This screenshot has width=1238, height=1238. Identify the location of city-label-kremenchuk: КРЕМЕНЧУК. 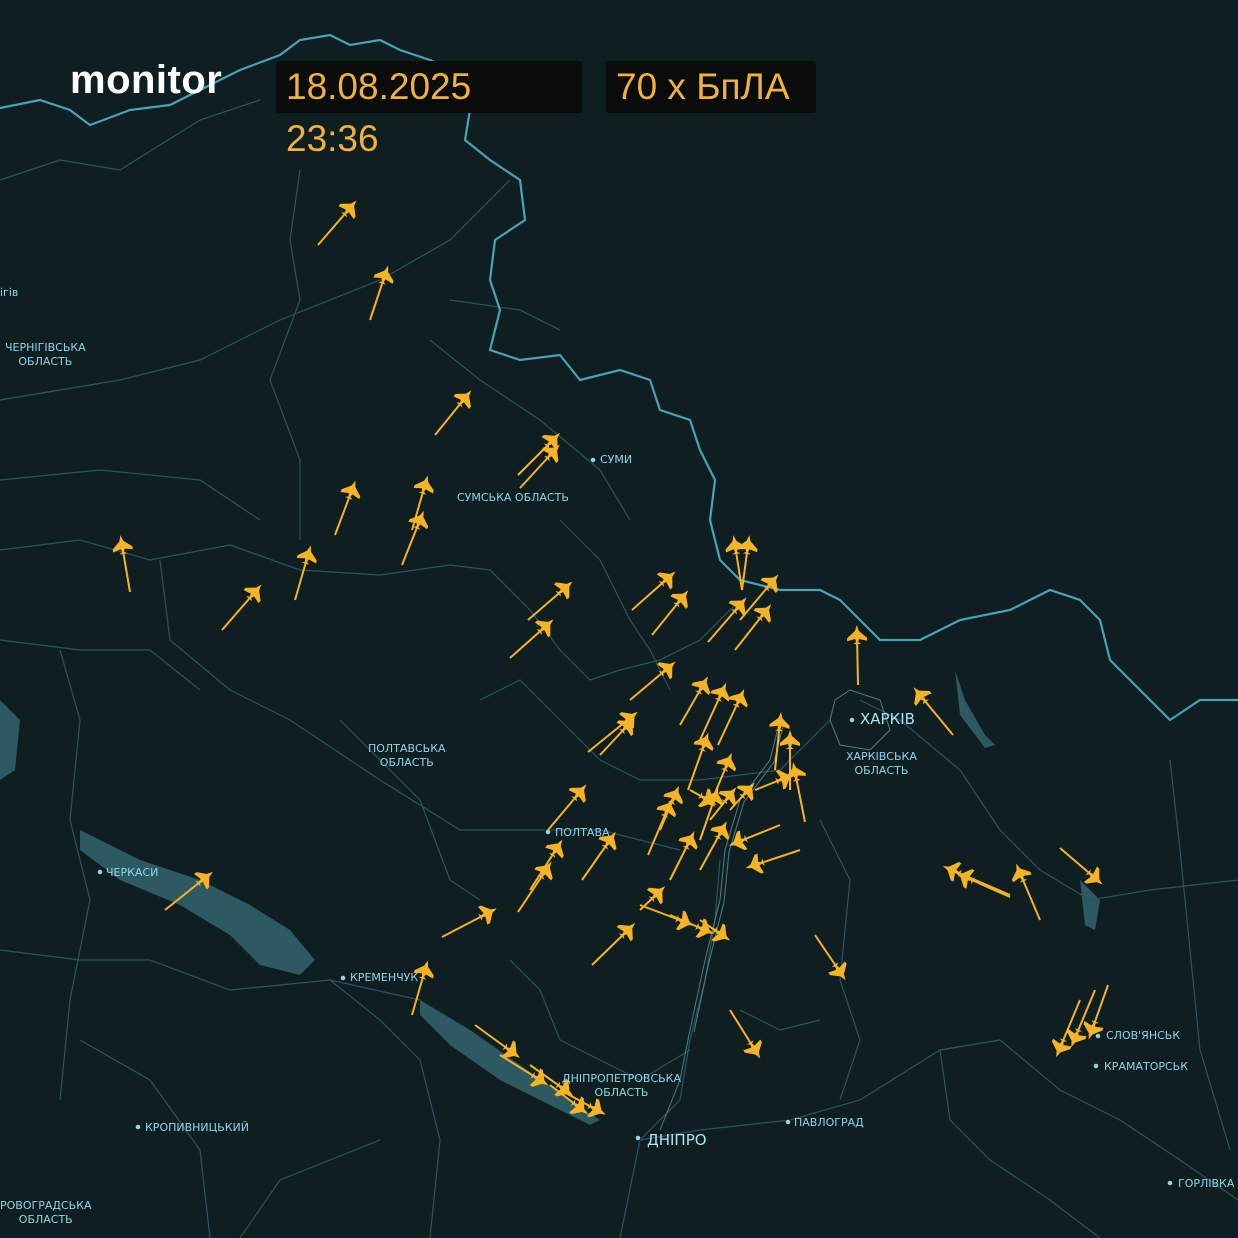
(384, 977).